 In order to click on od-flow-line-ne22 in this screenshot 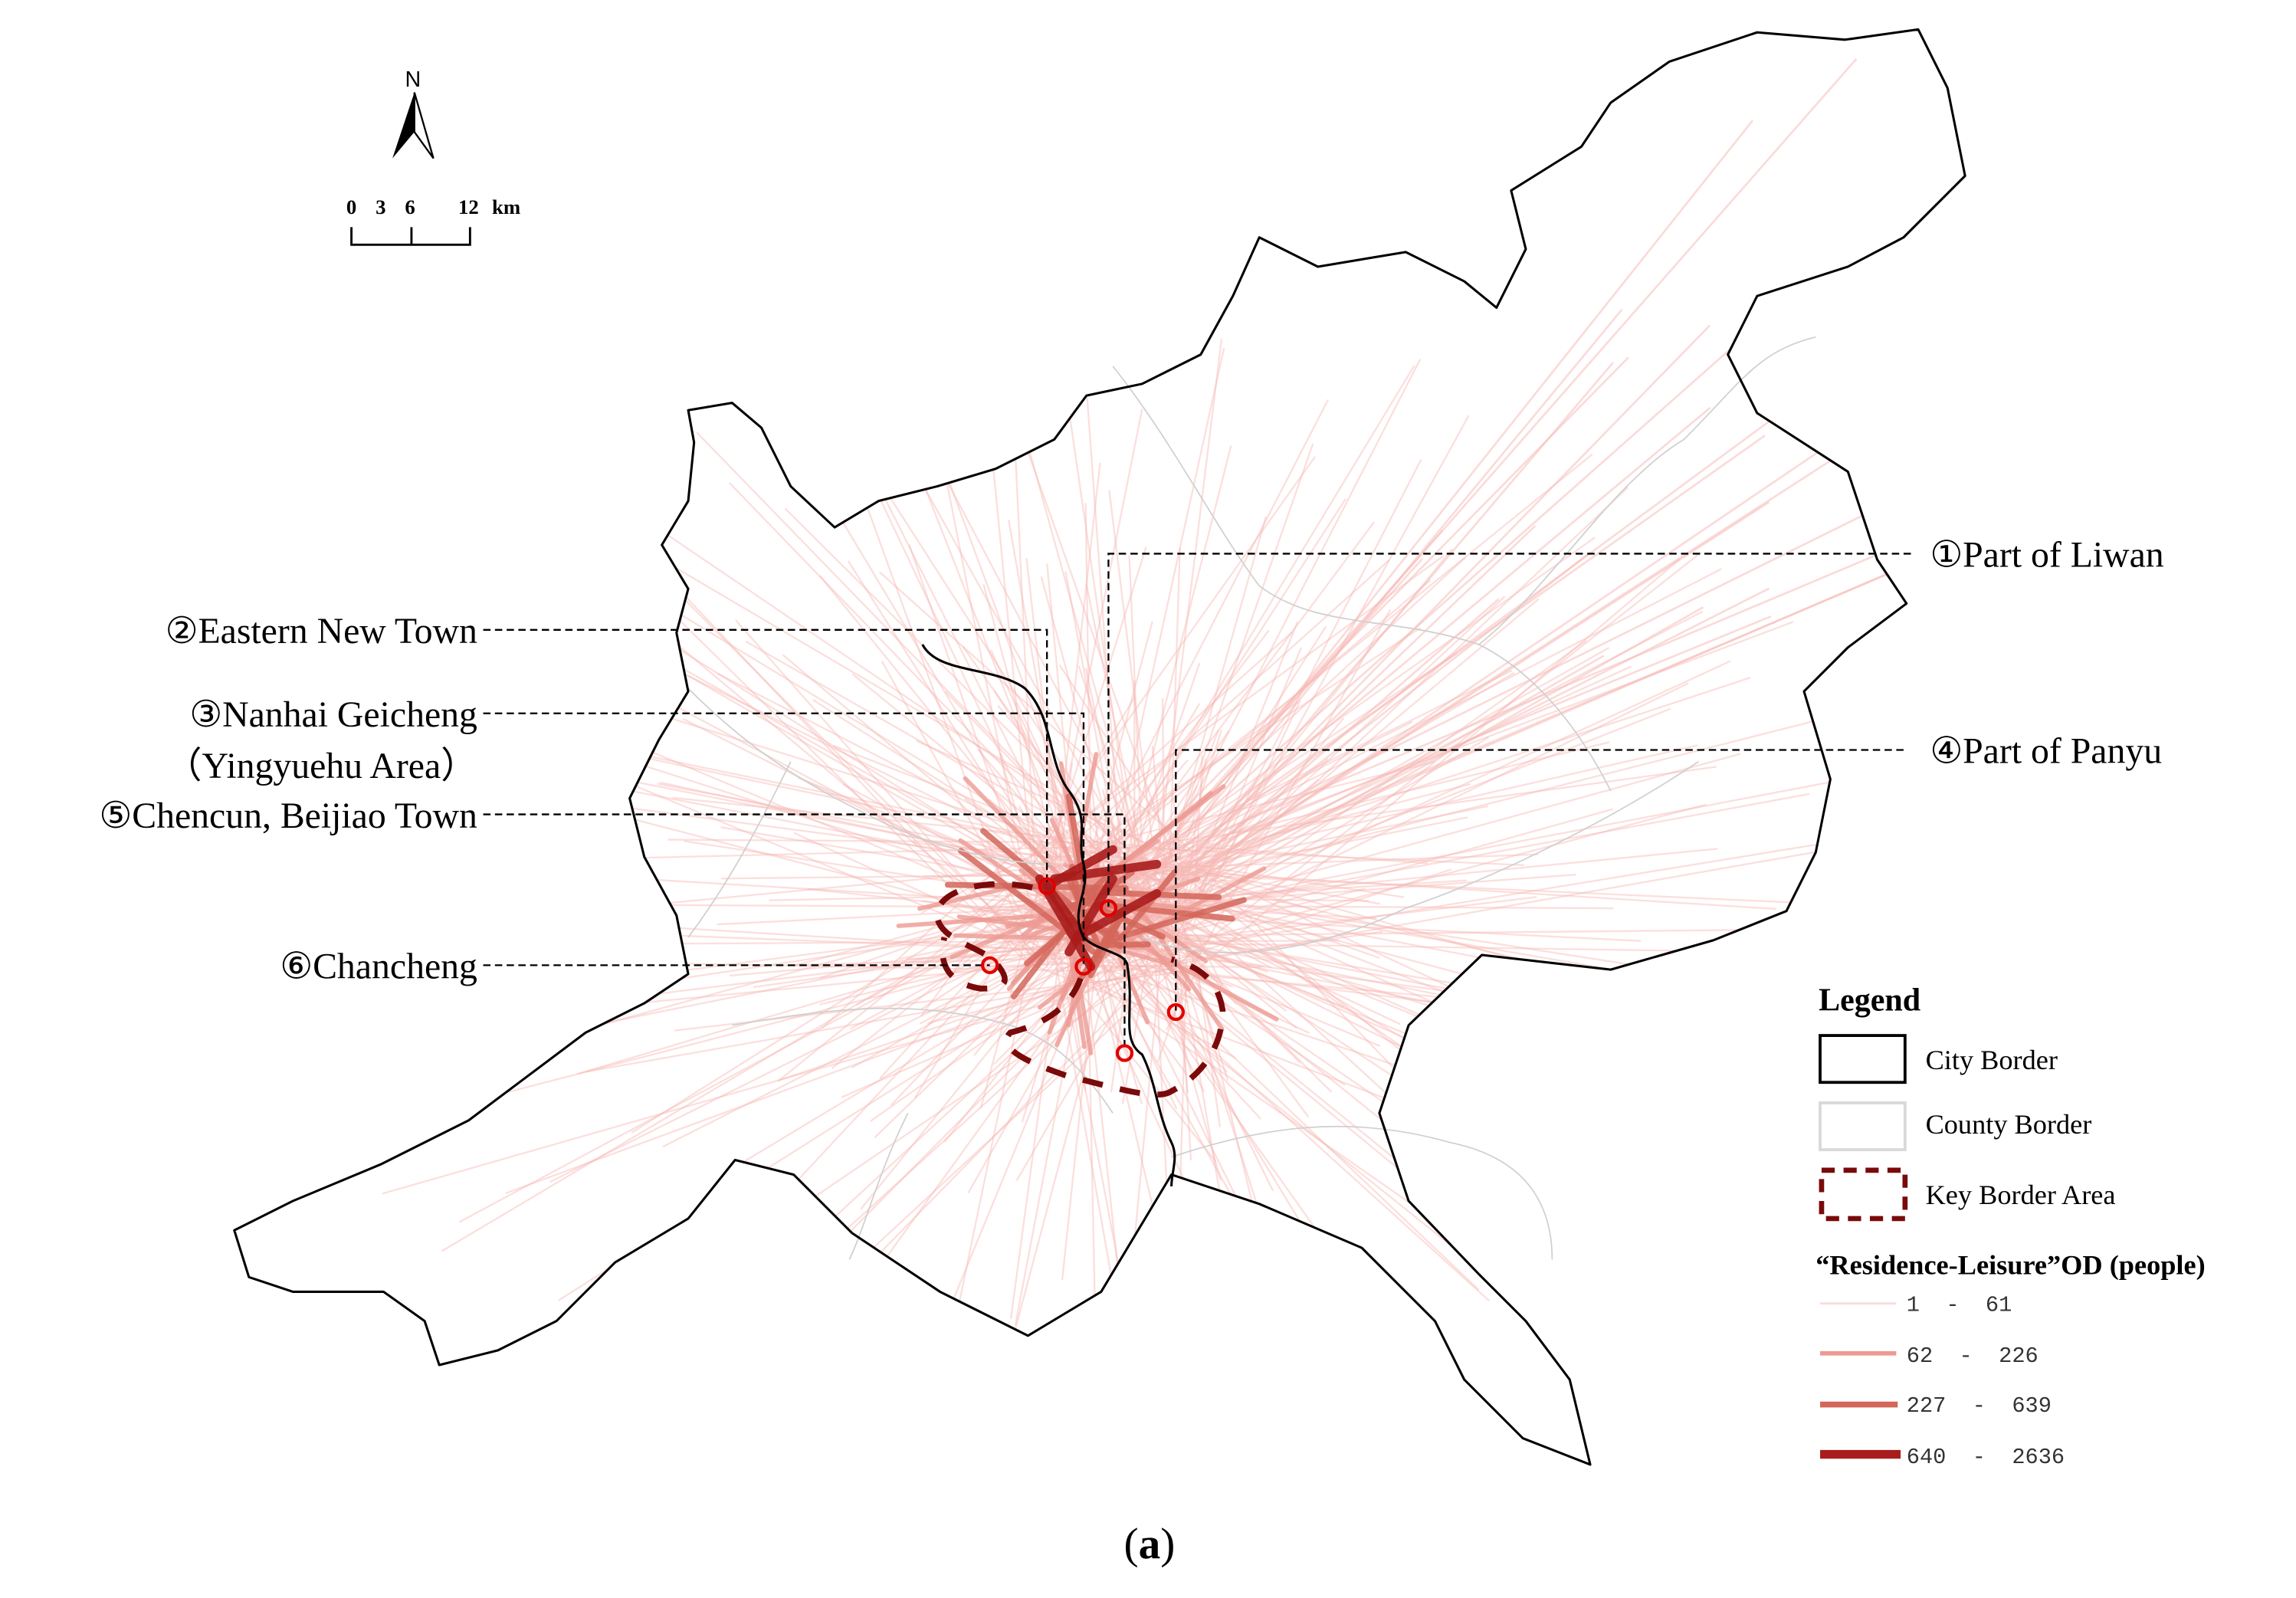, I will do `click(1533, 652)`.